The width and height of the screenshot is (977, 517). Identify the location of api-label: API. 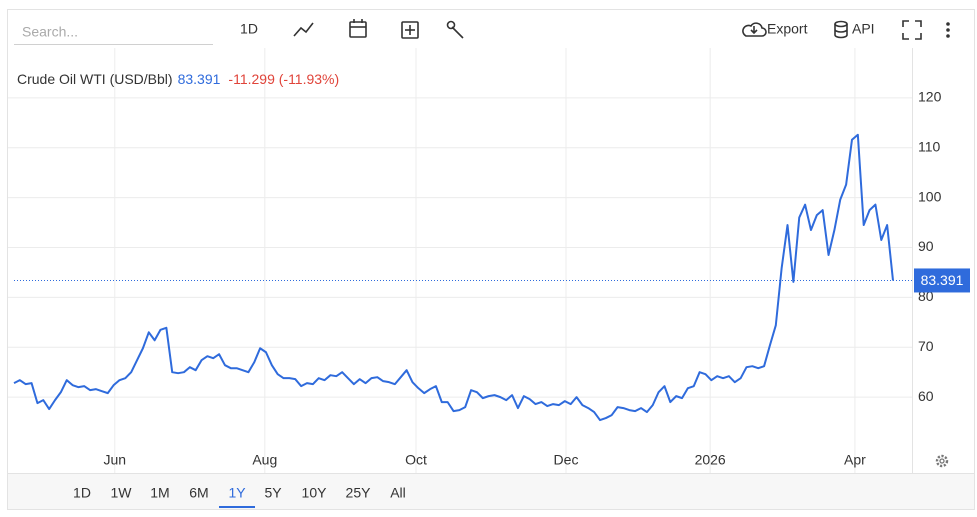
(863, 29).